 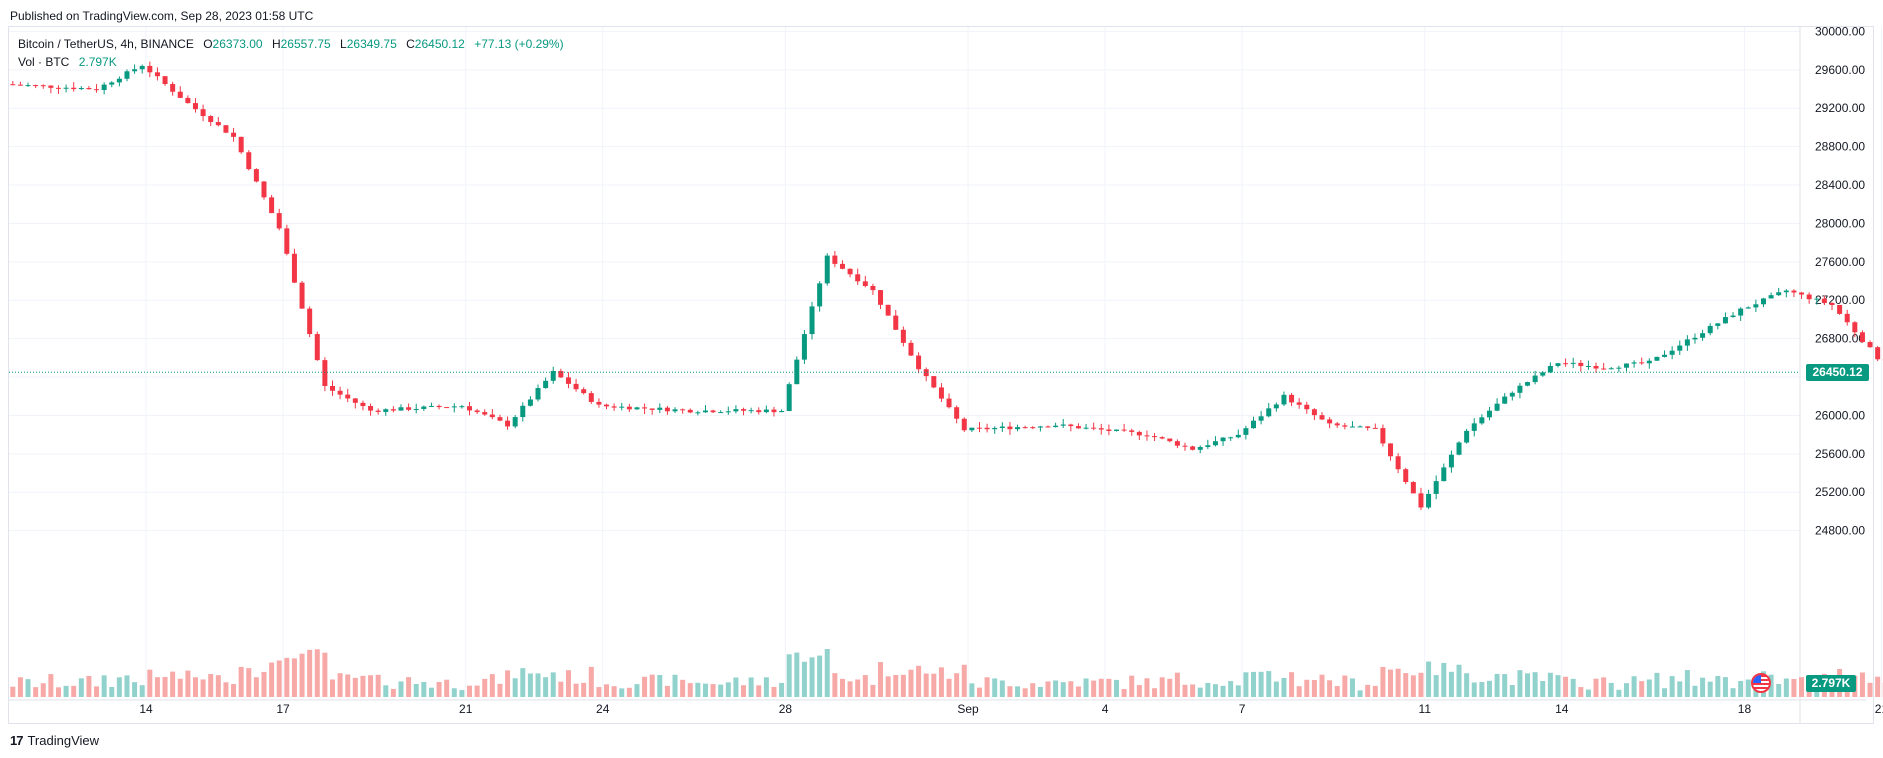 What do you see at coordinates (106, 44) in the screenshot?
I see `legend-symbol: Bitcoin / TetherUS, 4h, BINANCE` at bounding box center [106, 44].